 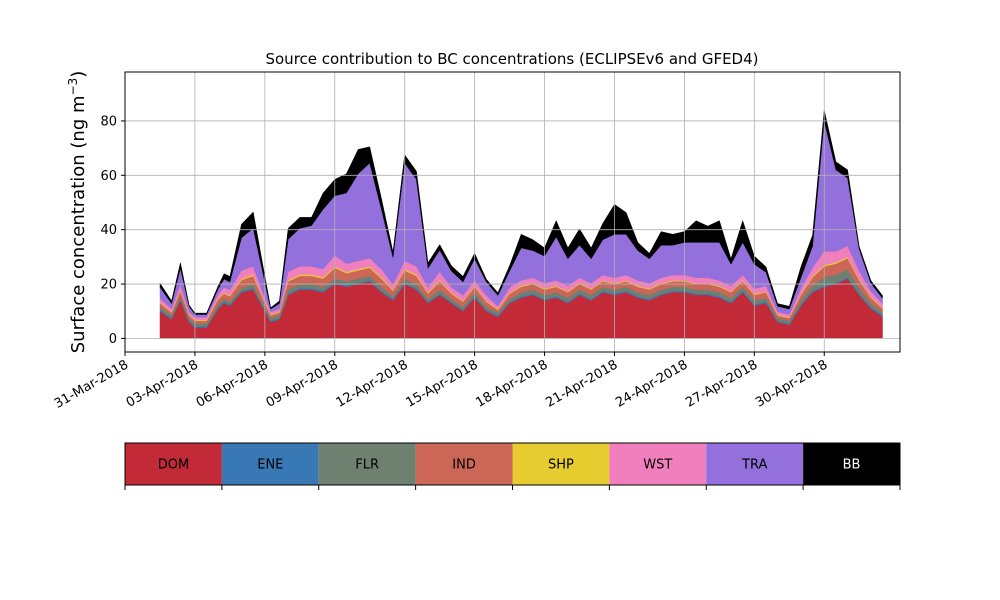 I want to click on y-tick-label: 80, so click(x=108, y=121).